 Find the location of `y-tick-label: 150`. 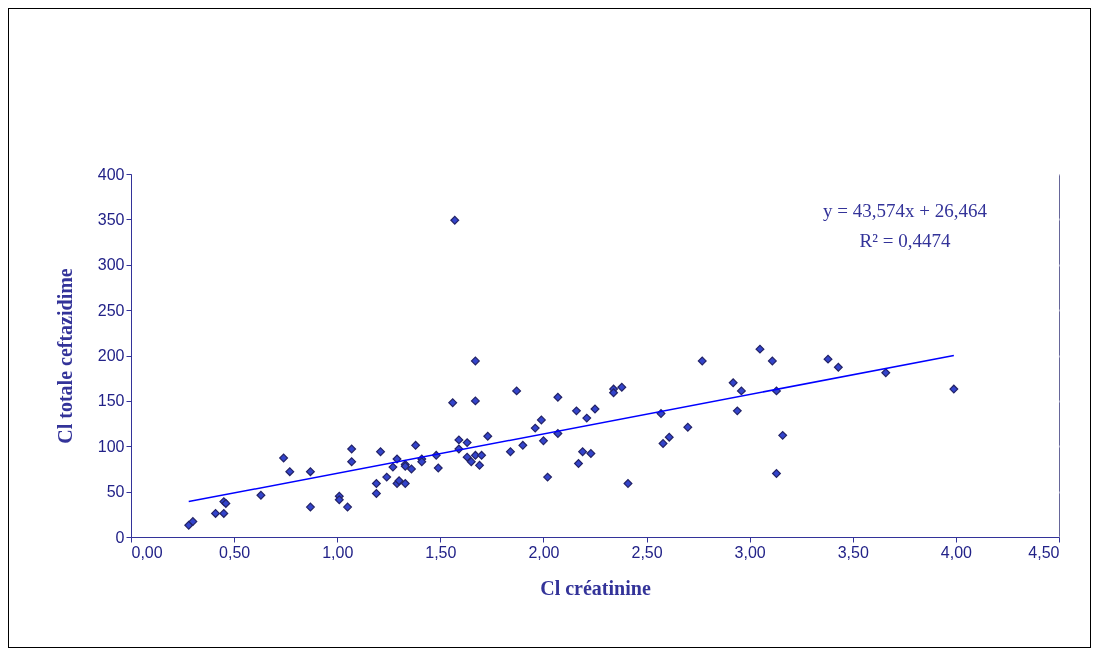

y-tick-label: 150 is located at coordinates (111, 401).